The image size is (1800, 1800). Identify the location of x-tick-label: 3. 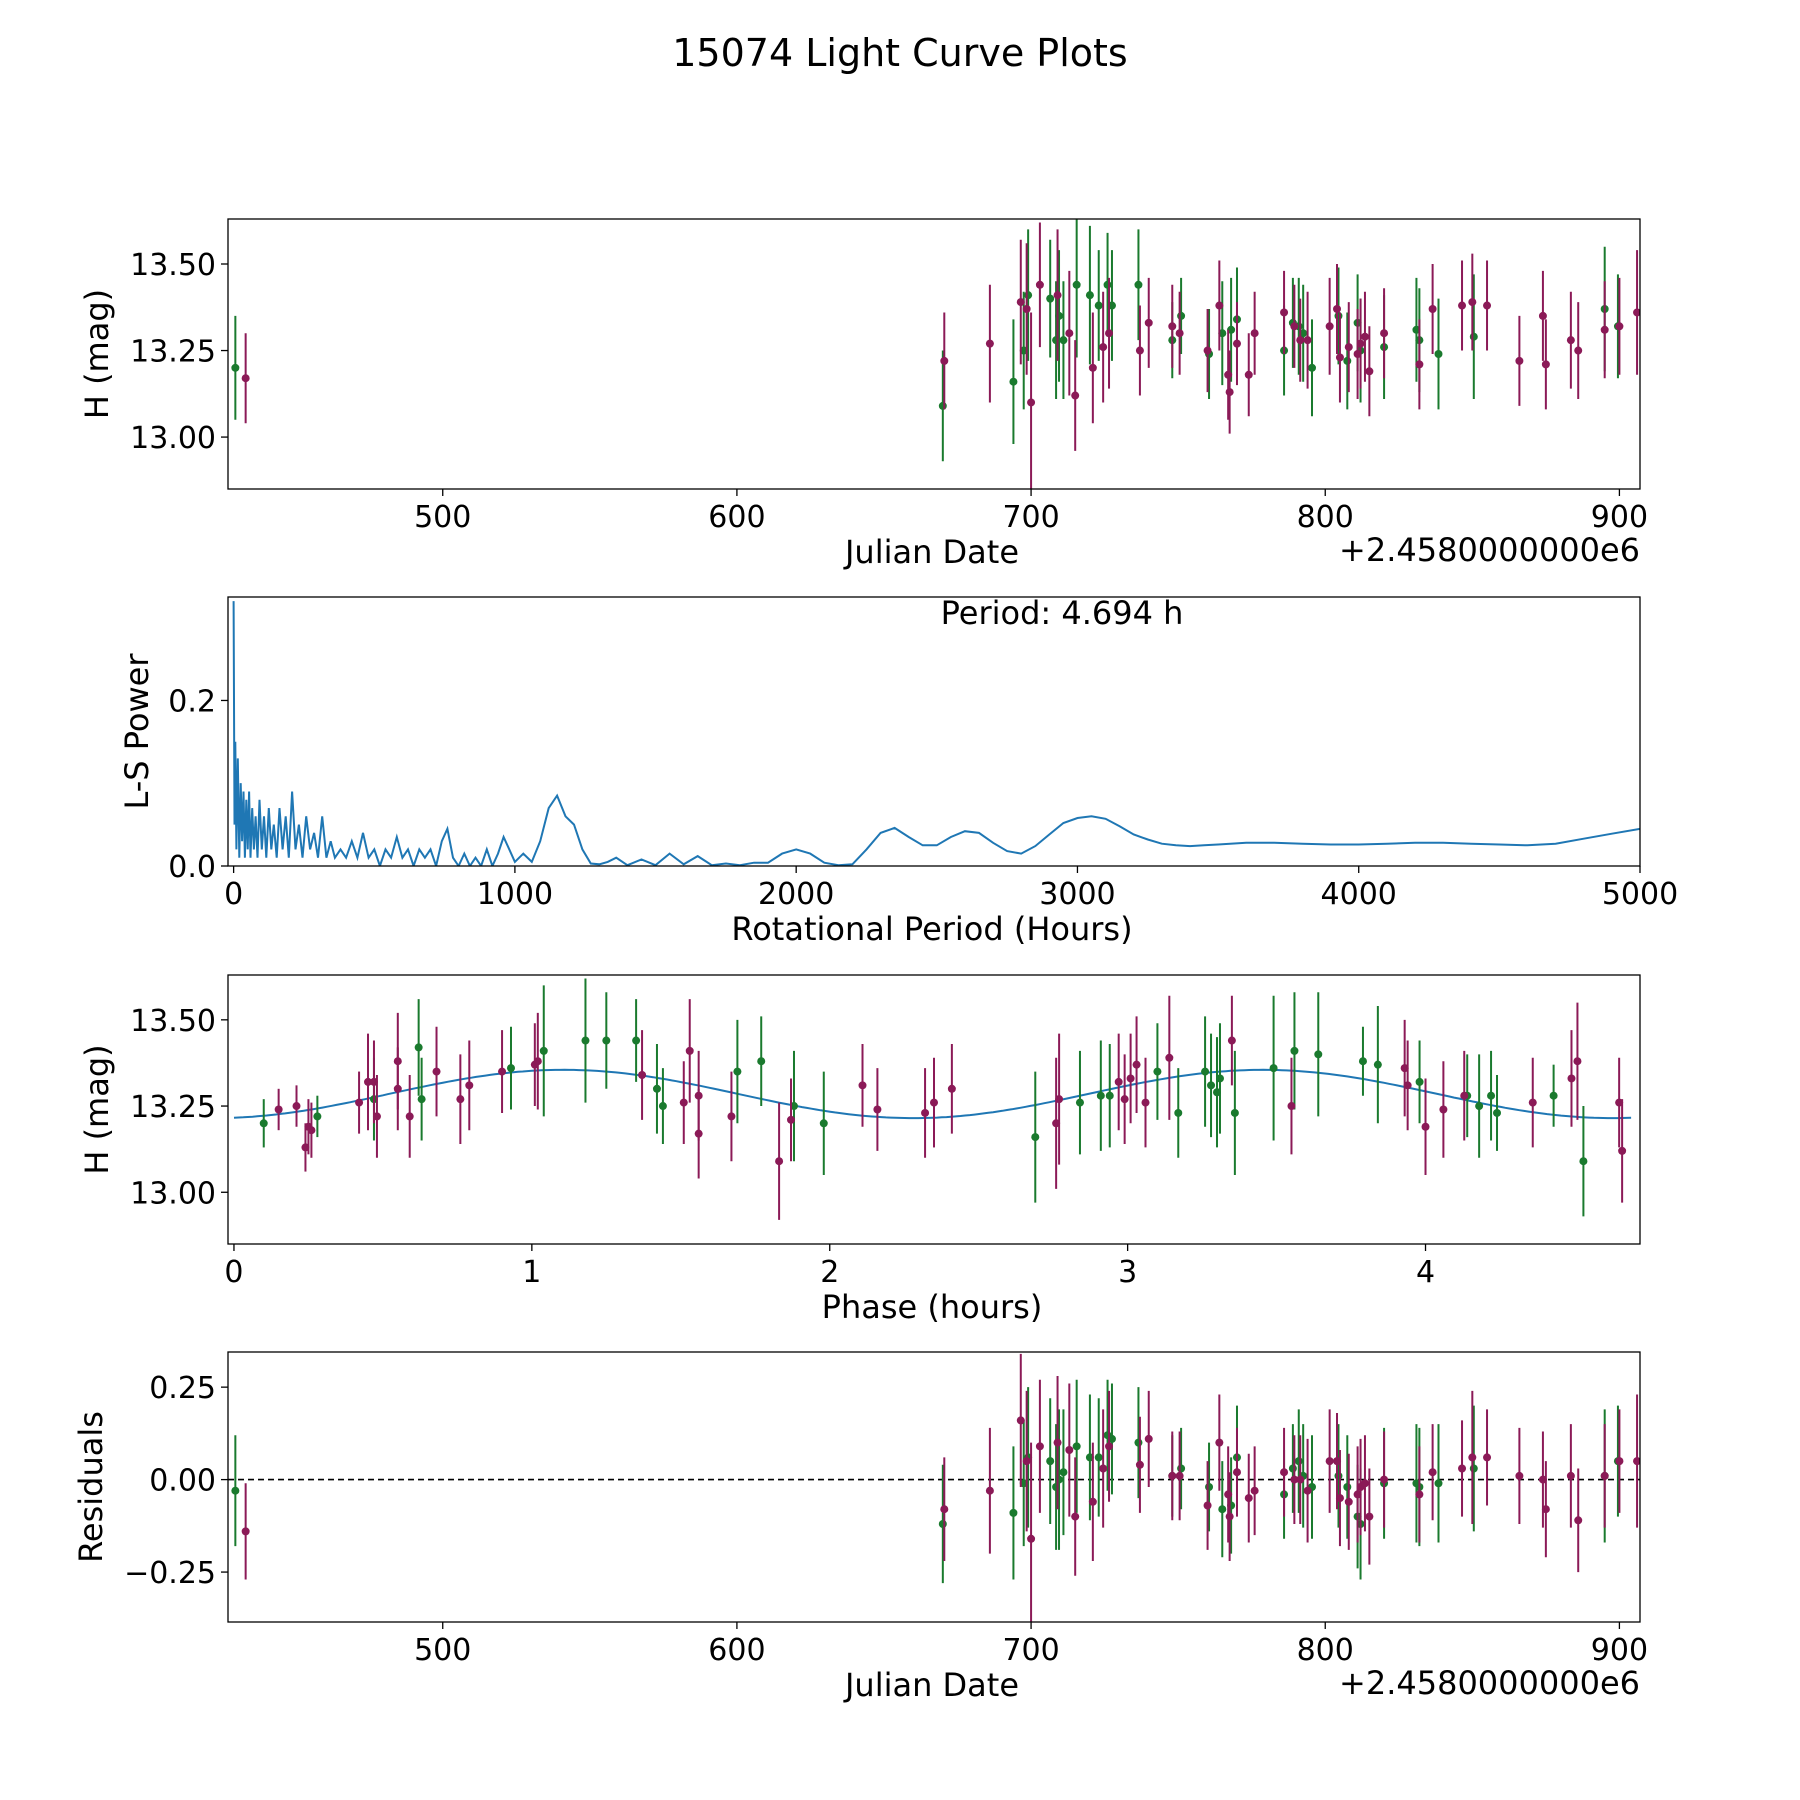
(1127, 1272).